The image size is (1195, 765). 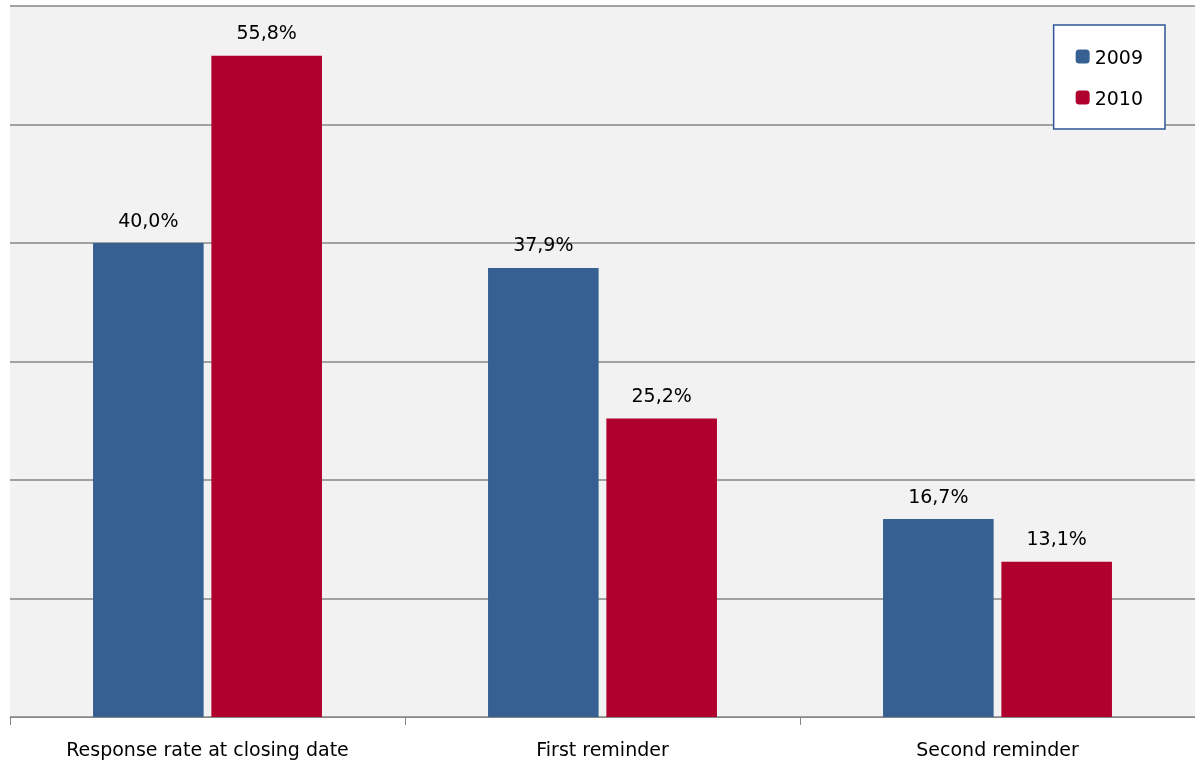 I want to click on data-label: 40,0%, so click(x=148, y=219).